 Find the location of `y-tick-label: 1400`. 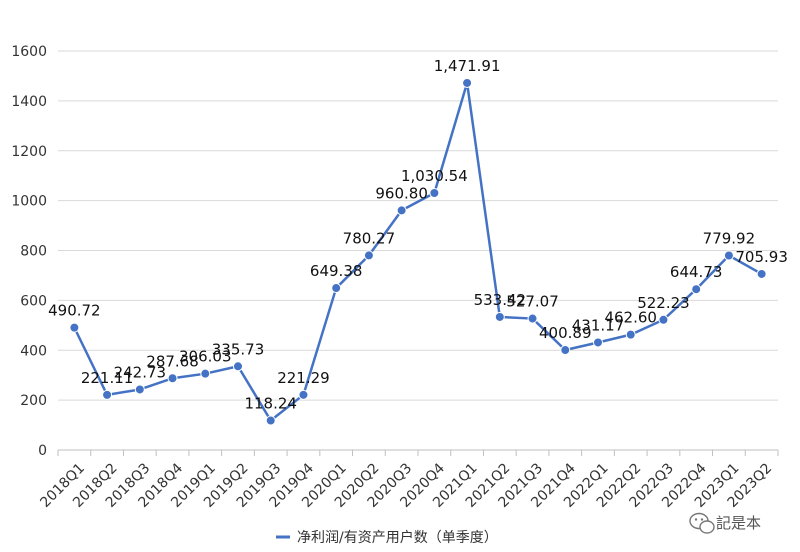

y-tick-label: 1400 is located at coordinates (29, 102).